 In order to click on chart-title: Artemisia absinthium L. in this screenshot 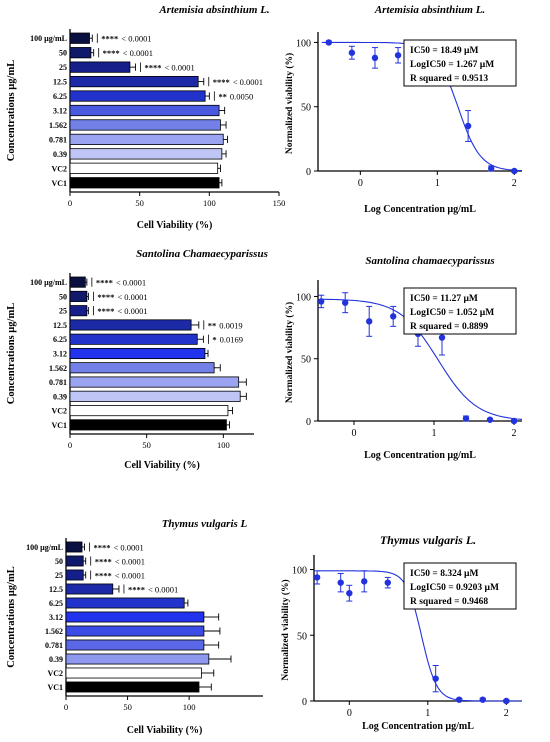, I will do `click(213, 10)`.